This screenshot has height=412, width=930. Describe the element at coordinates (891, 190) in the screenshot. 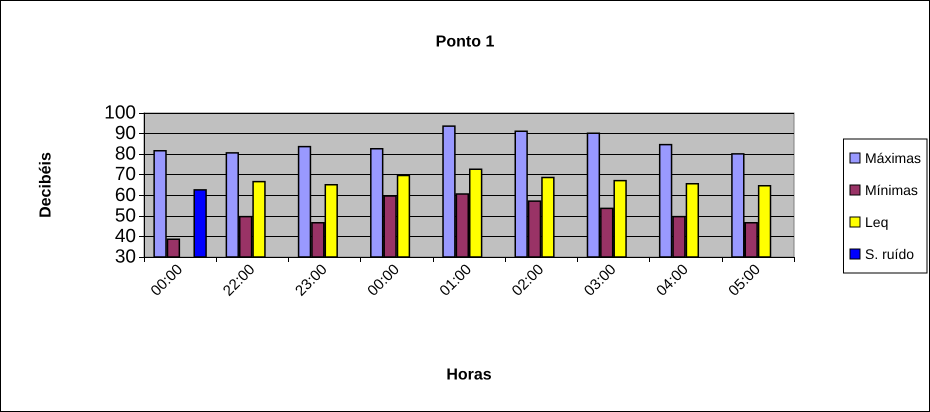

I see `legend-label: Mínimas` at that location.